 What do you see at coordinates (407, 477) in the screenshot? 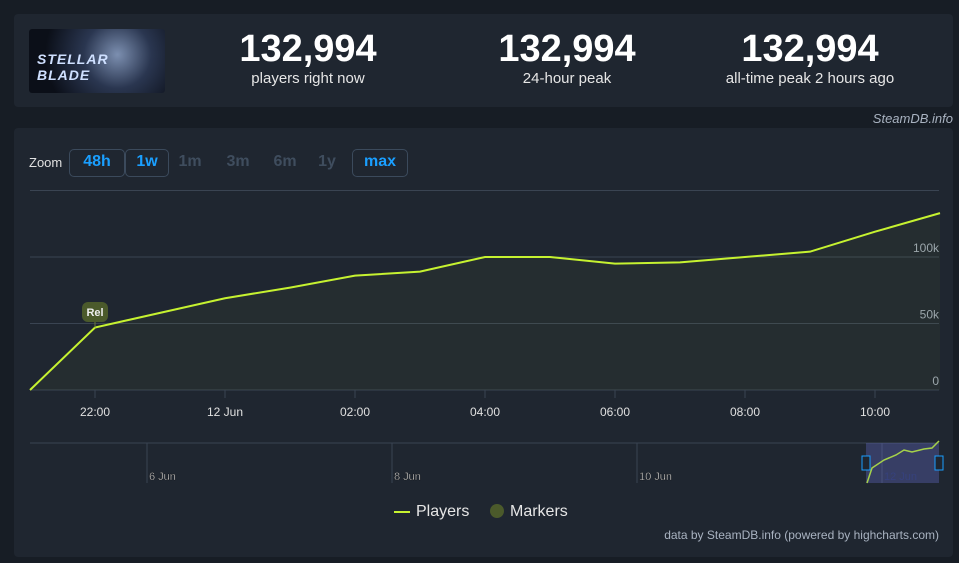
I see `navigator-label: 8 Jun` at bounding box center [407, 477].